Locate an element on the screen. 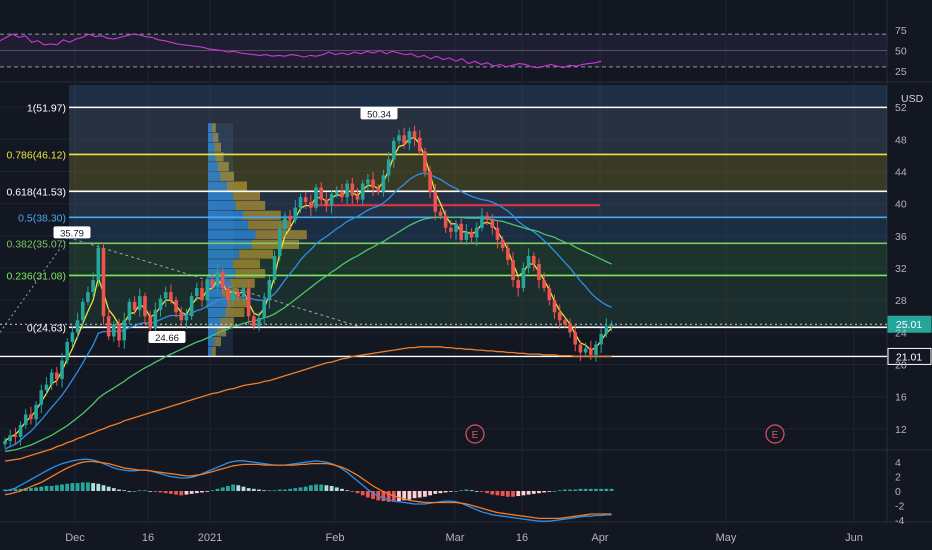 This screenshot has height=550, width=932. price-tick-label: 24 is located at coordinates (901, 333).